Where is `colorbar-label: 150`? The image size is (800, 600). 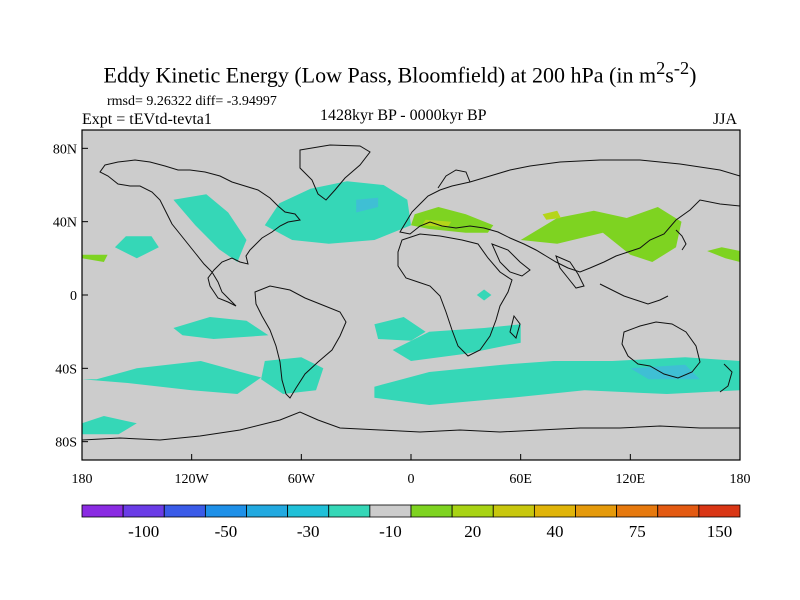
colorbar-label: 150 is located at coordinates (720, 531).